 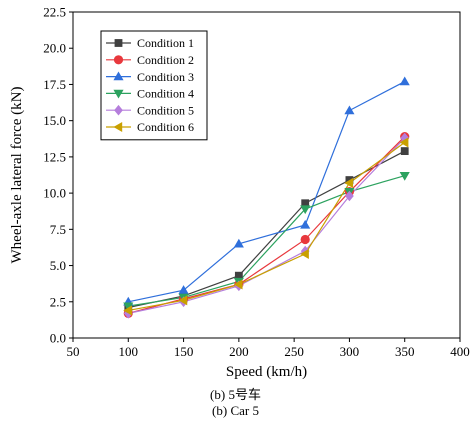 I want to click on legend-label: Condition 3, so click(x=165, y=77).